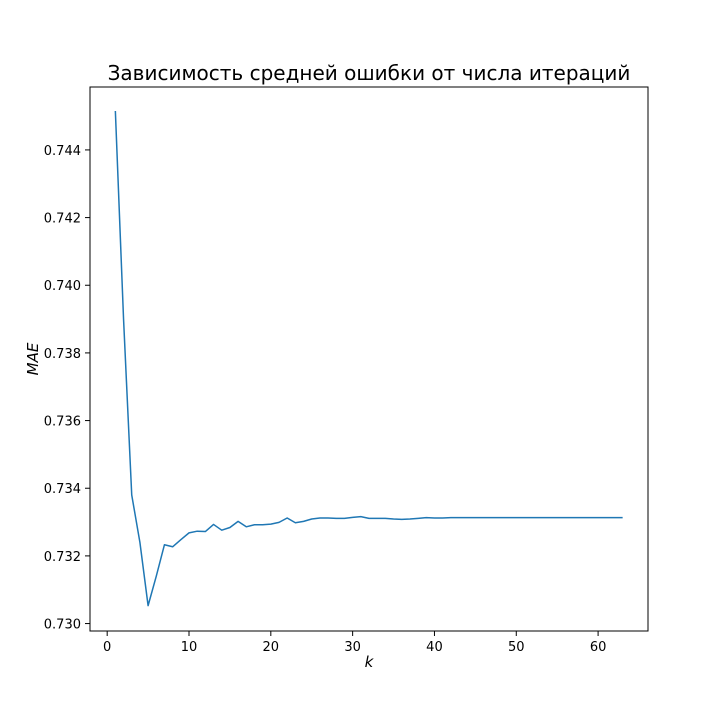 This screenshot has width=720, height=720. I want to click on y-tick-label: 0.738, so click(62, 354).